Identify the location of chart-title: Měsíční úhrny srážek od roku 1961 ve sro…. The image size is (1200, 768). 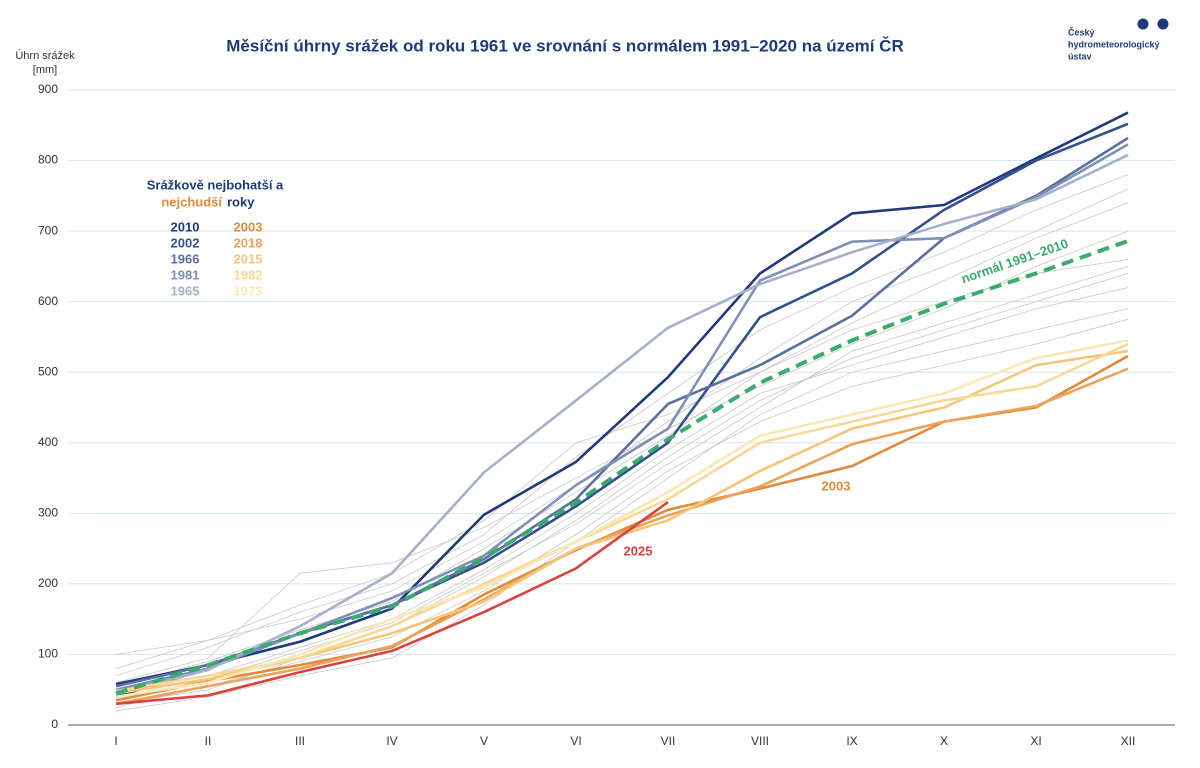
(564, 45).